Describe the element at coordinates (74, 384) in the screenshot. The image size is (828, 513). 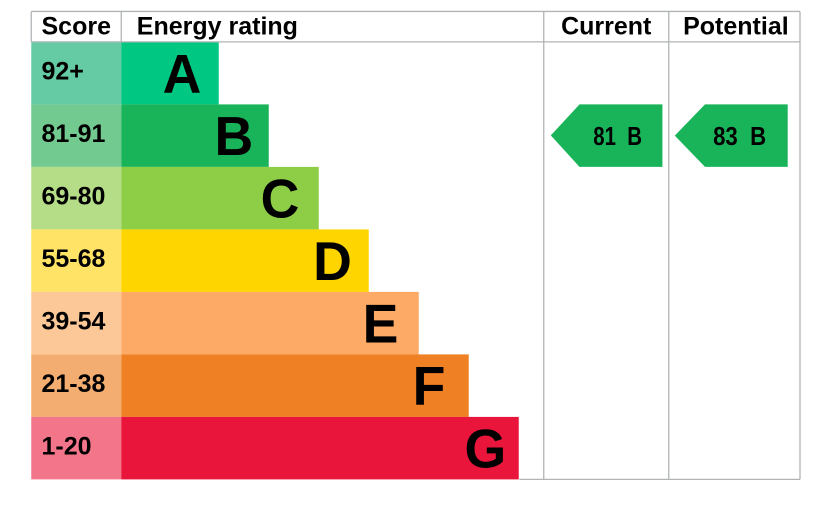
I see `svg-text: 21-38` at that location.